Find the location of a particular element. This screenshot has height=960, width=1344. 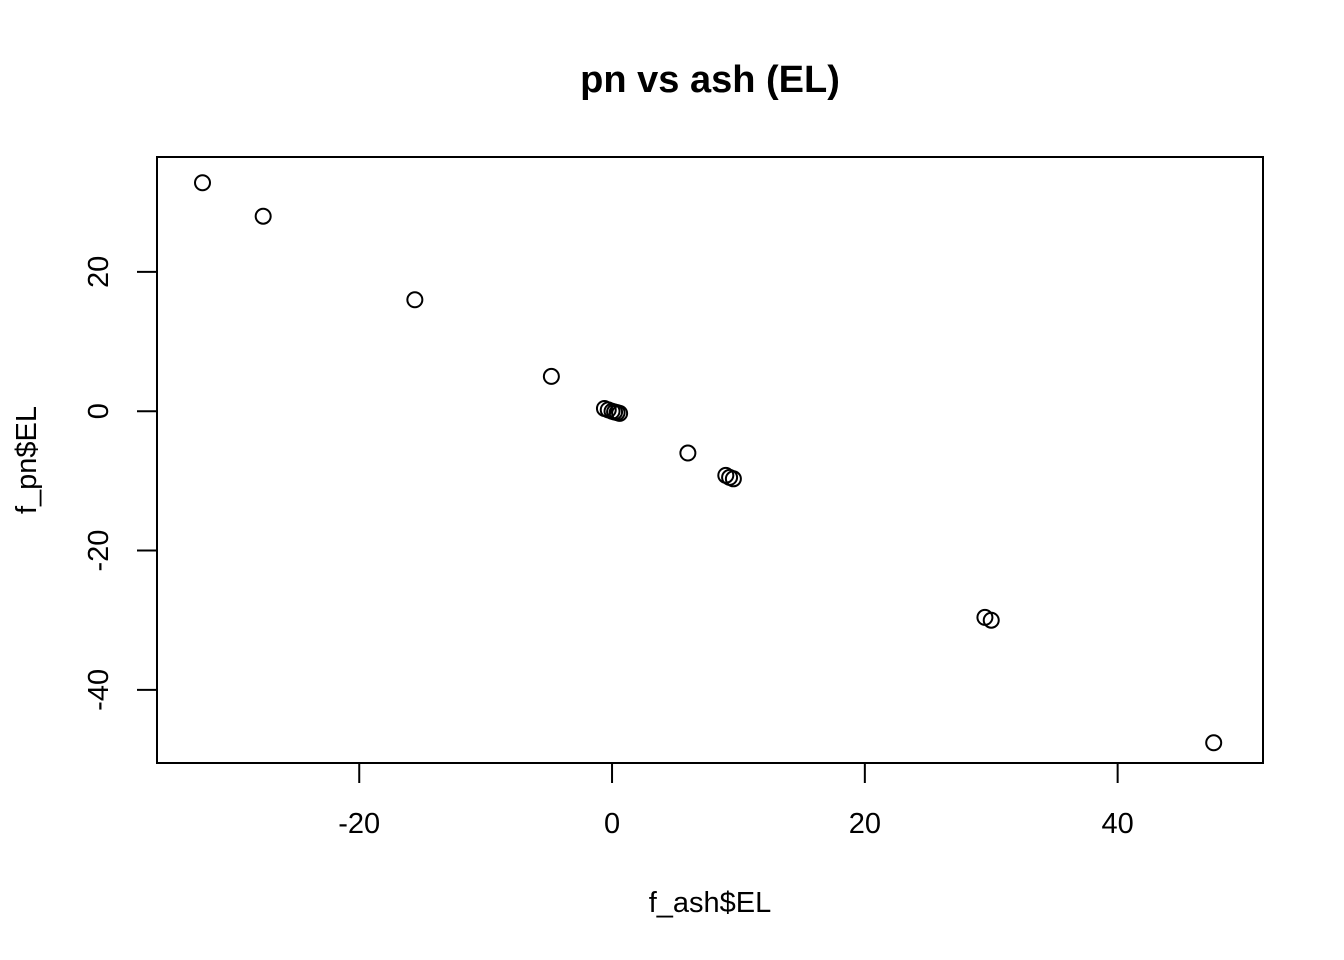

y-axis: -40 -20 0 20 is located at coordinates (120, 483).